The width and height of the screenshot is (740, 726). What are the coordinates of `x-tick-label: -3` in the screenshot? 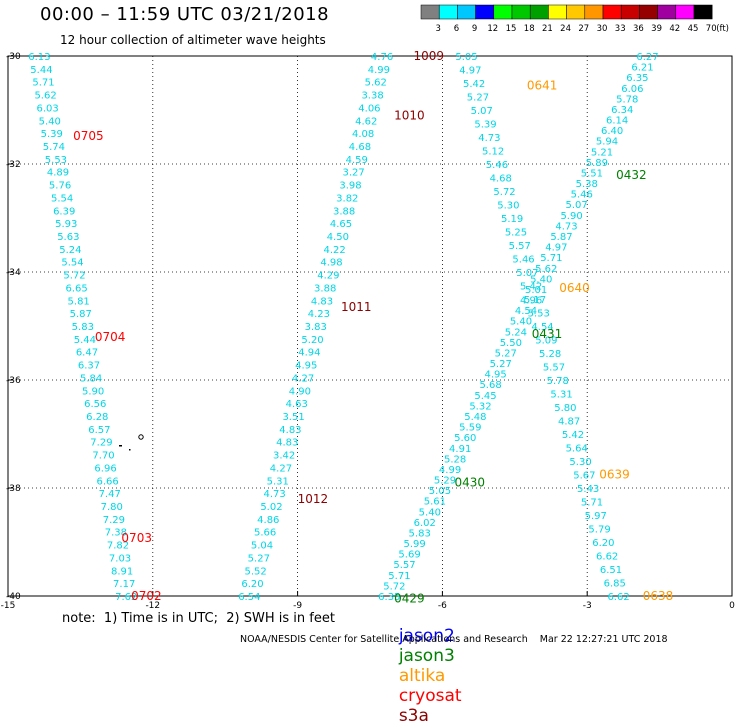 It's located at (587, 606).